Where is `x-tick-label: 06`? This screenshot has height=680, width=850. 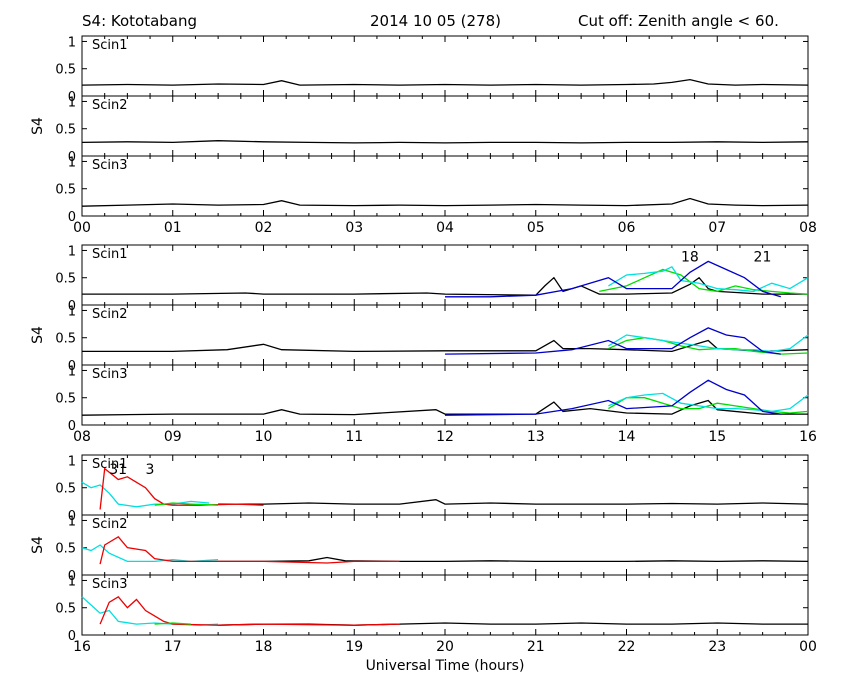
x-tick-label: 06 is located at coordinates (627, 228).